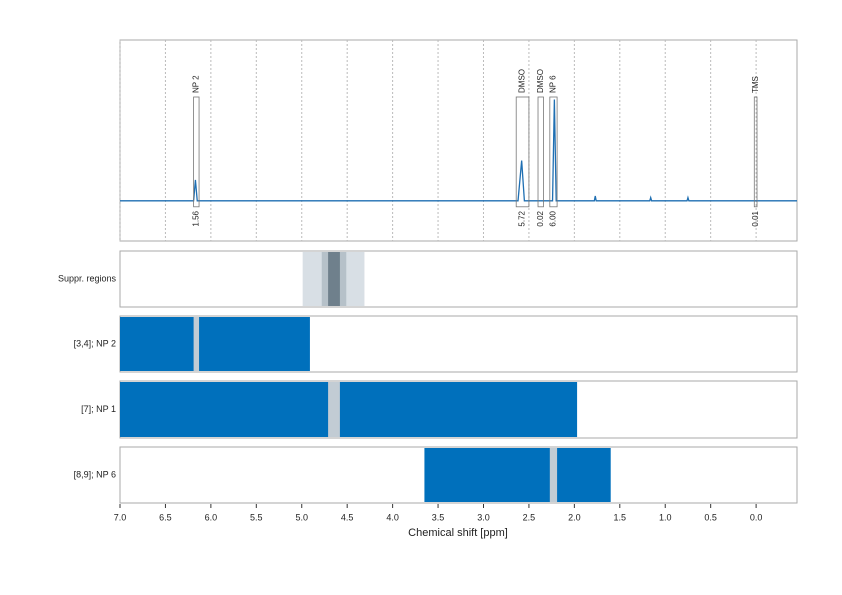  Describe the element at coordinates (522, 218) in the screenshot. I see `integral-value: 5.72` at that location.